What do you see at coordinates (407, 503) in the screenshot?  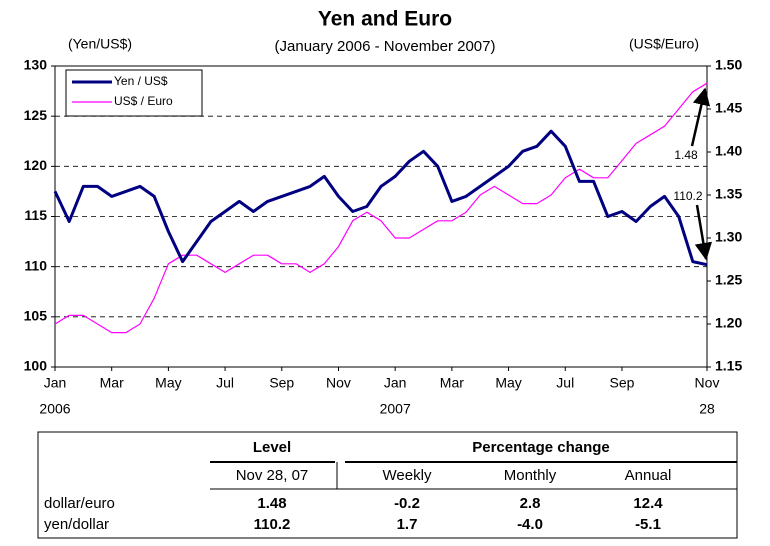 I see `table-cell: -0.2` at bounding box center [407, 503].